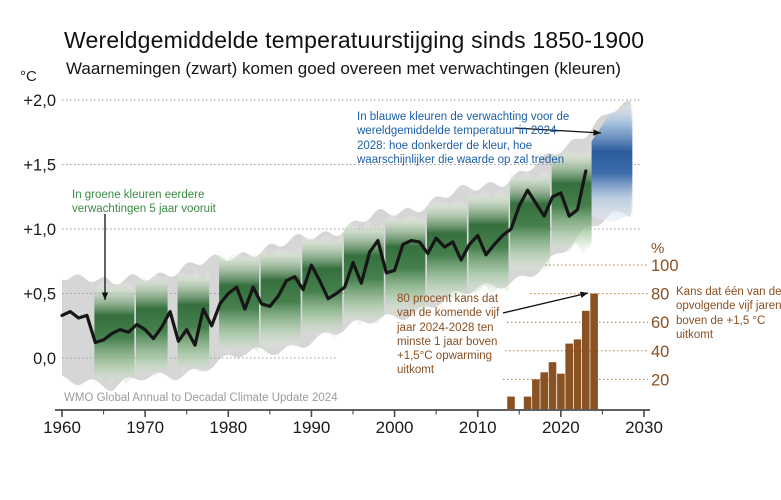 This screenshot has width=781, height=500. Describe the element at coordinates (583, 294) in the screenshot. I see `arrow-to-80pct-bar-head` at that location.